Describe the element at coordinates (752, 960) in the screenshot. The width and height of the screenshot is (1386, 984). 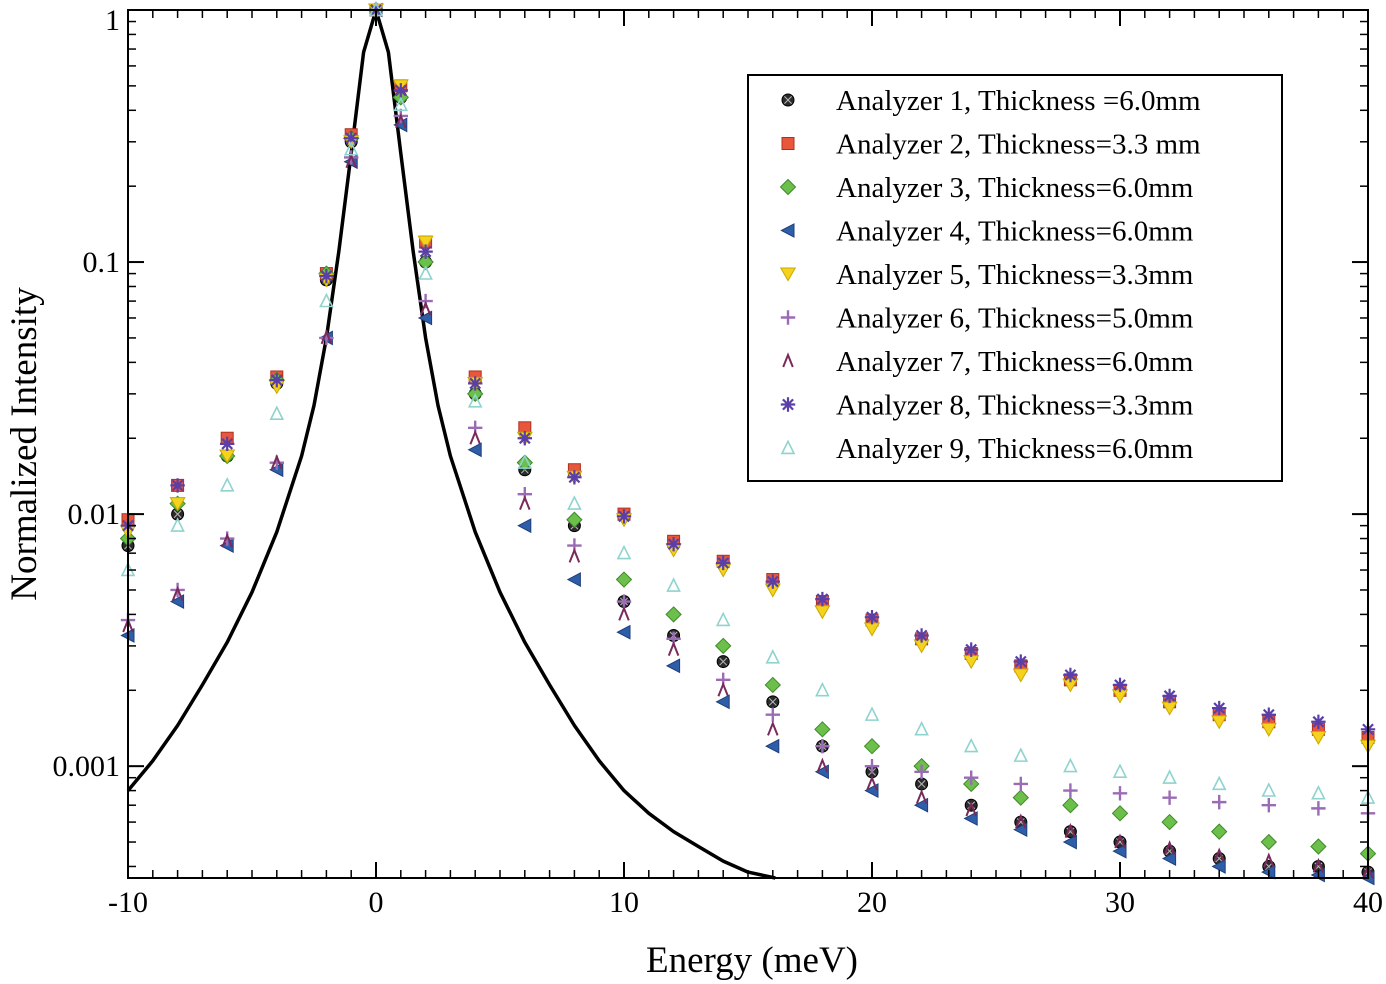
I see `x-axis-label: Energy (meV)` at that location.